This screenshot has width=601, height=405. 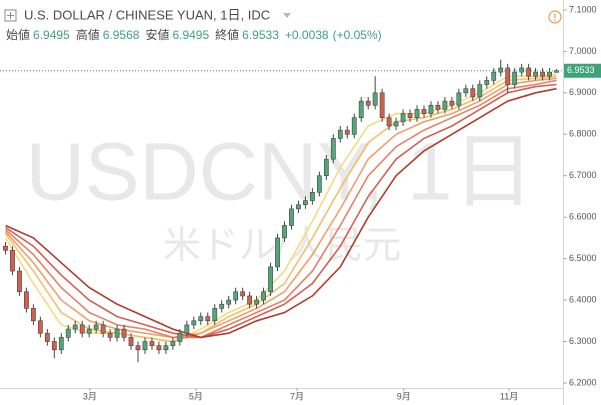 What do you see at coordinates (583, 258) in the screenshot?
I see `y-tick-label: 6.5000` at bounding box center [583, 258].